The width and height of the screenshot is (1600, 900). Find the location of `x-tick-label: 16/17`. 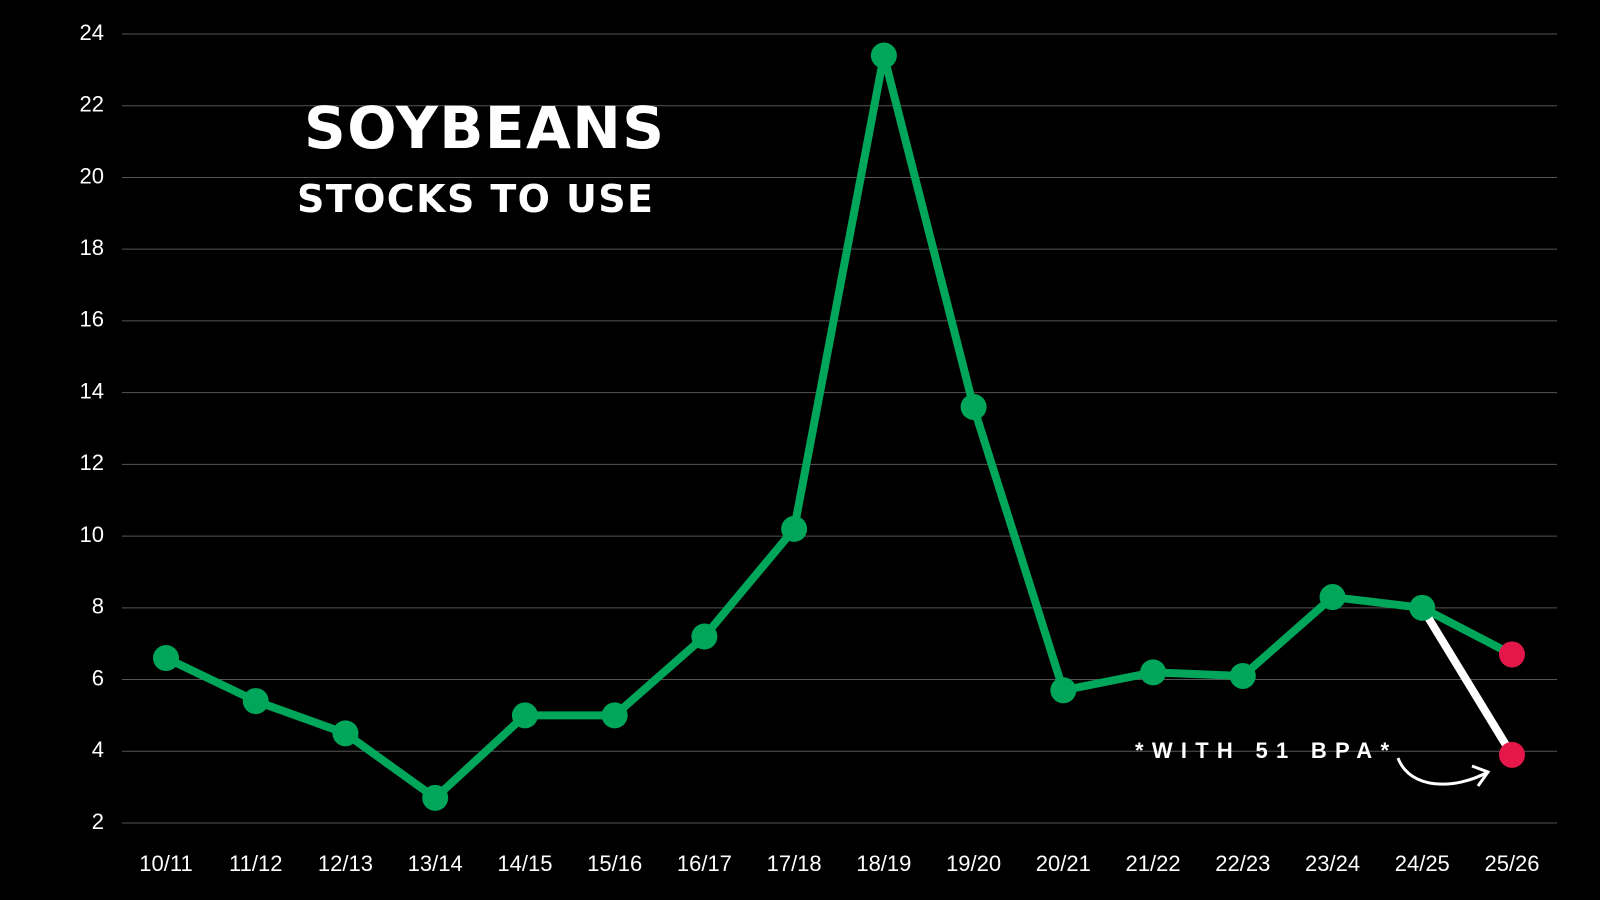

x-tick-label: 16/17 is located at coordinates (704, 863).